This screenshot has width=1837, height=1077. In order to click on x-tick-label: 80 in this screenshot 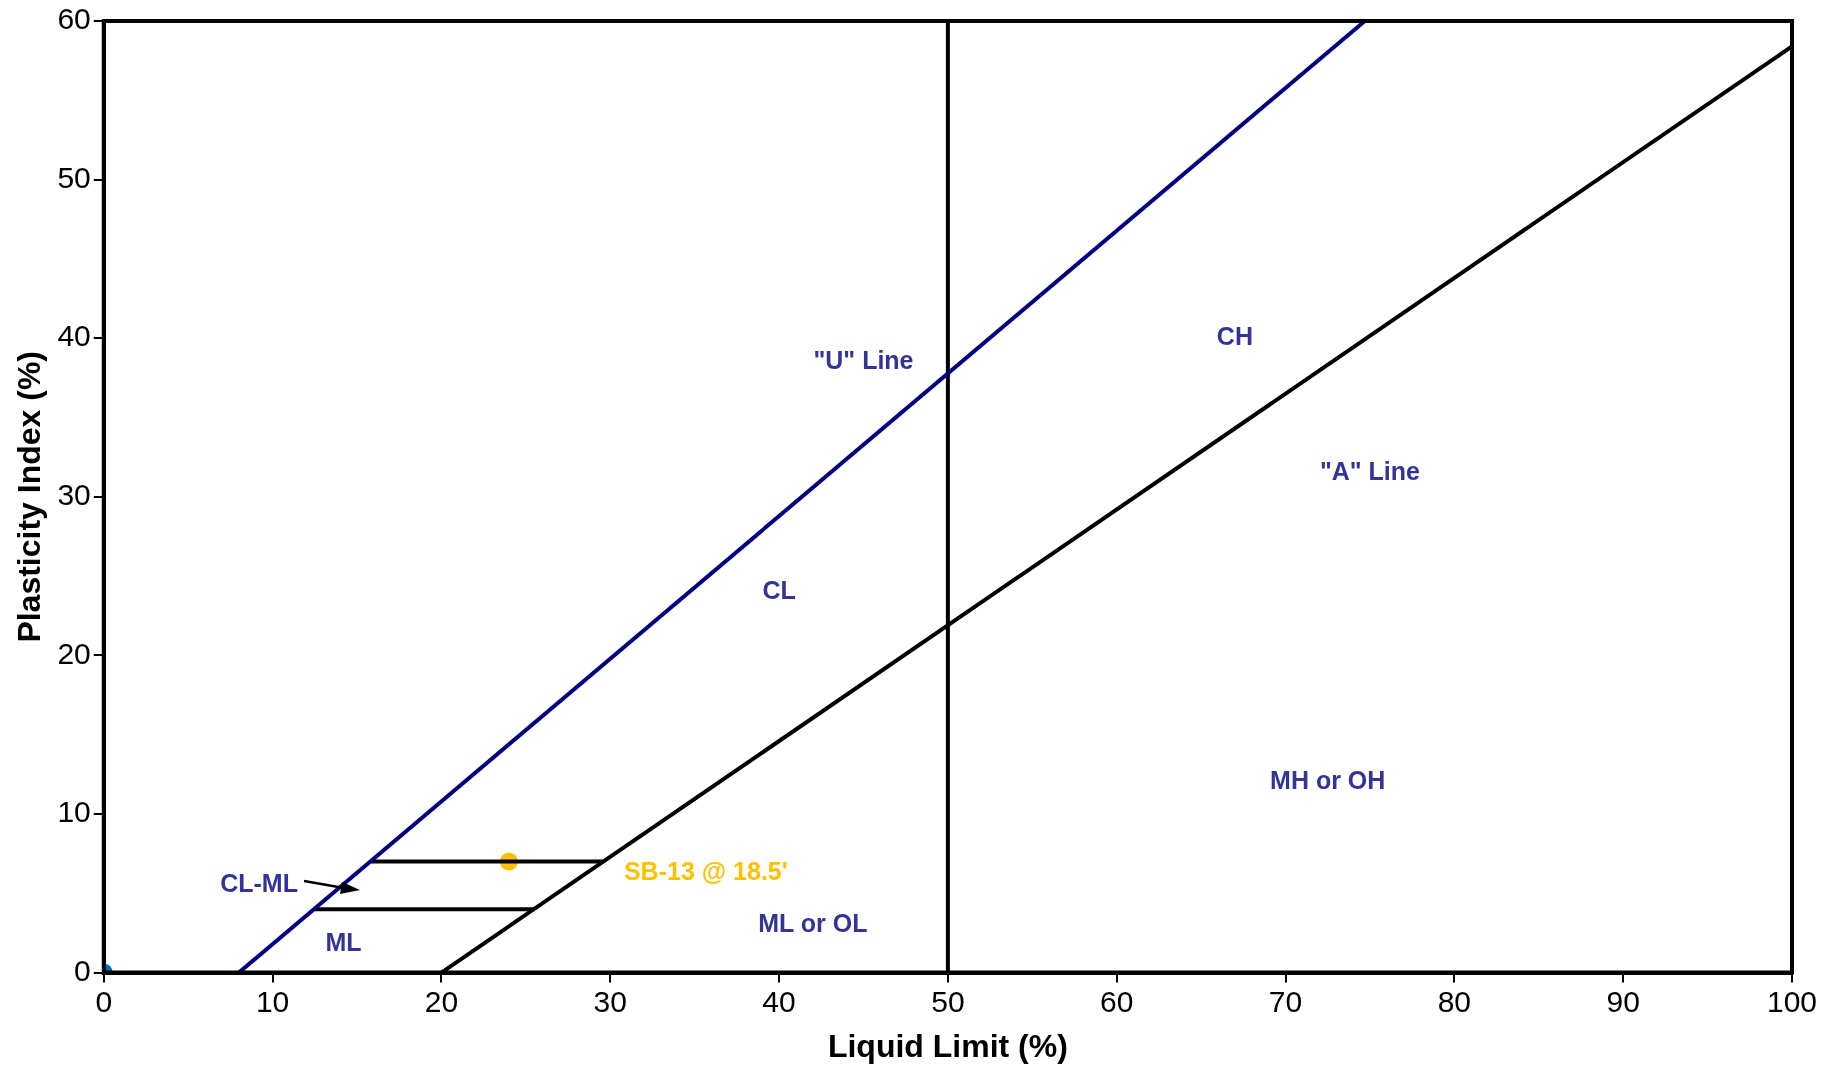, I will do `click(1454, 1001)`.